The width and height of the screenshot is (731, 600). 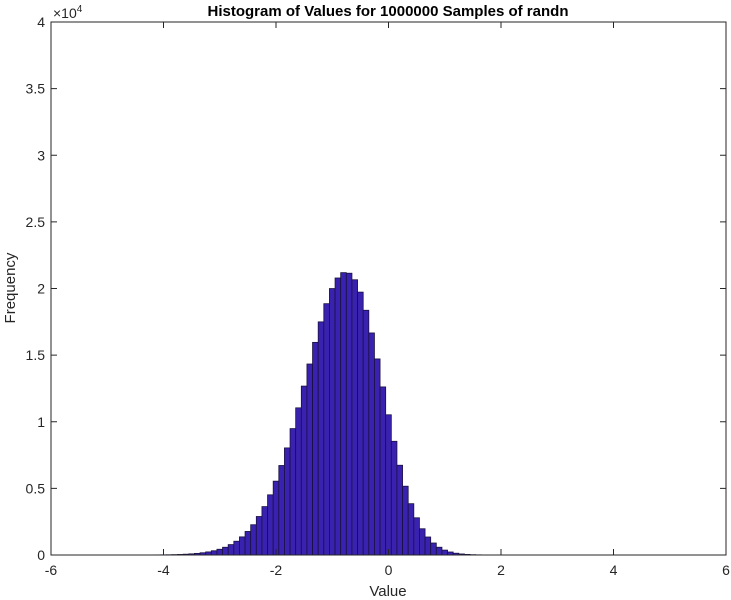 I want to click on y-tick-label: 4, so click(x=41, y=22).